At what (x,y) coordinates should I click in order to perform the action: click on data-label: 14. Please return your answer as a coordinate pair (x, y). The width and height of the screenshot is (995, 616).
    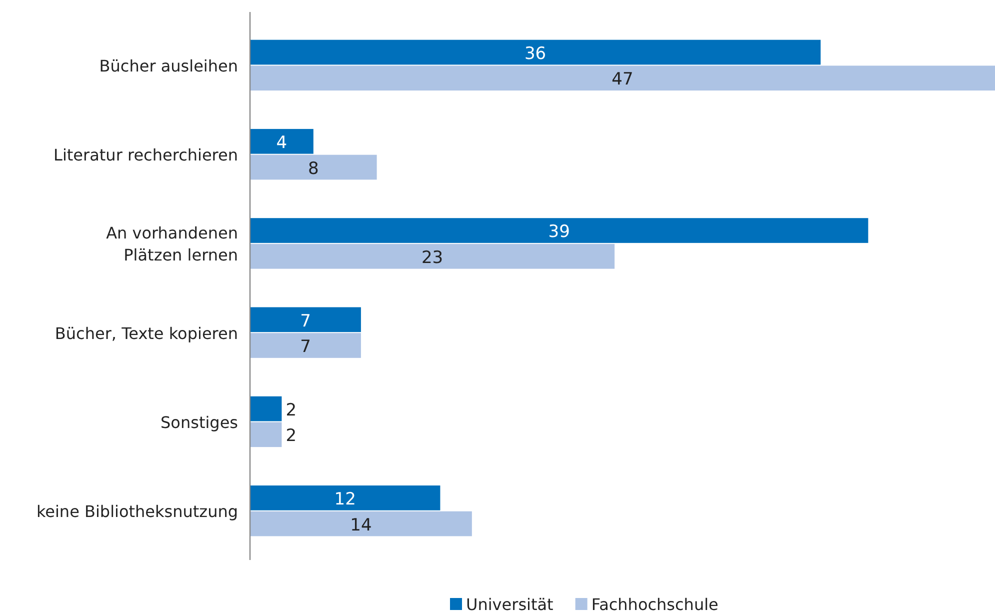
    Looking at the image, I should click on (361, 525).